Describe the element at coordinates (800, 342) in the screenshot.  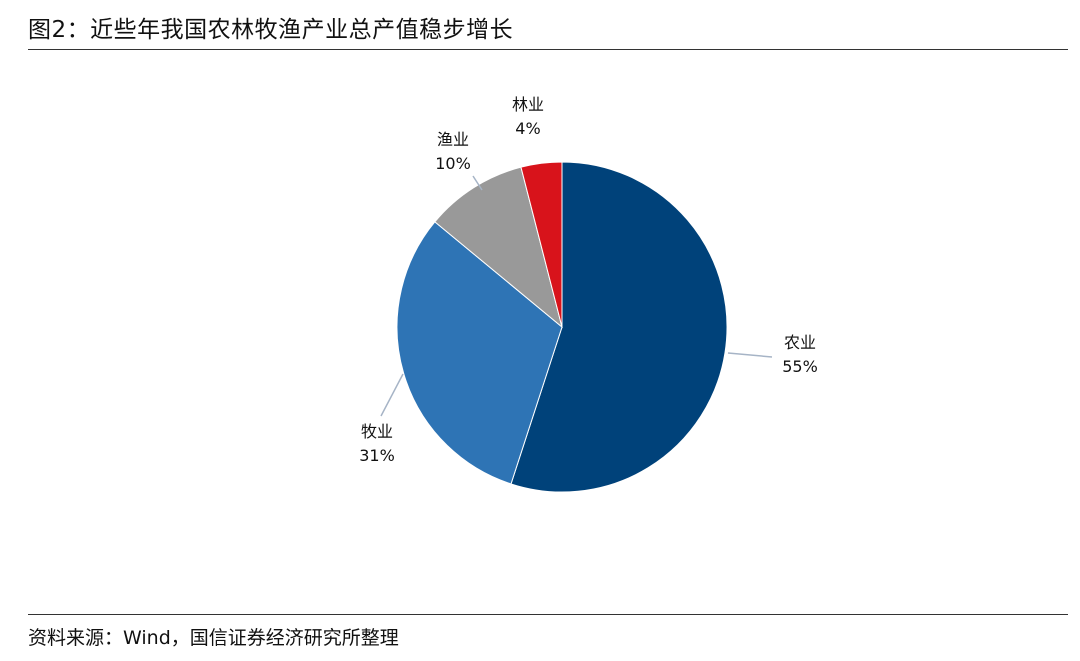
I see `slice-label: 农业` at that location.